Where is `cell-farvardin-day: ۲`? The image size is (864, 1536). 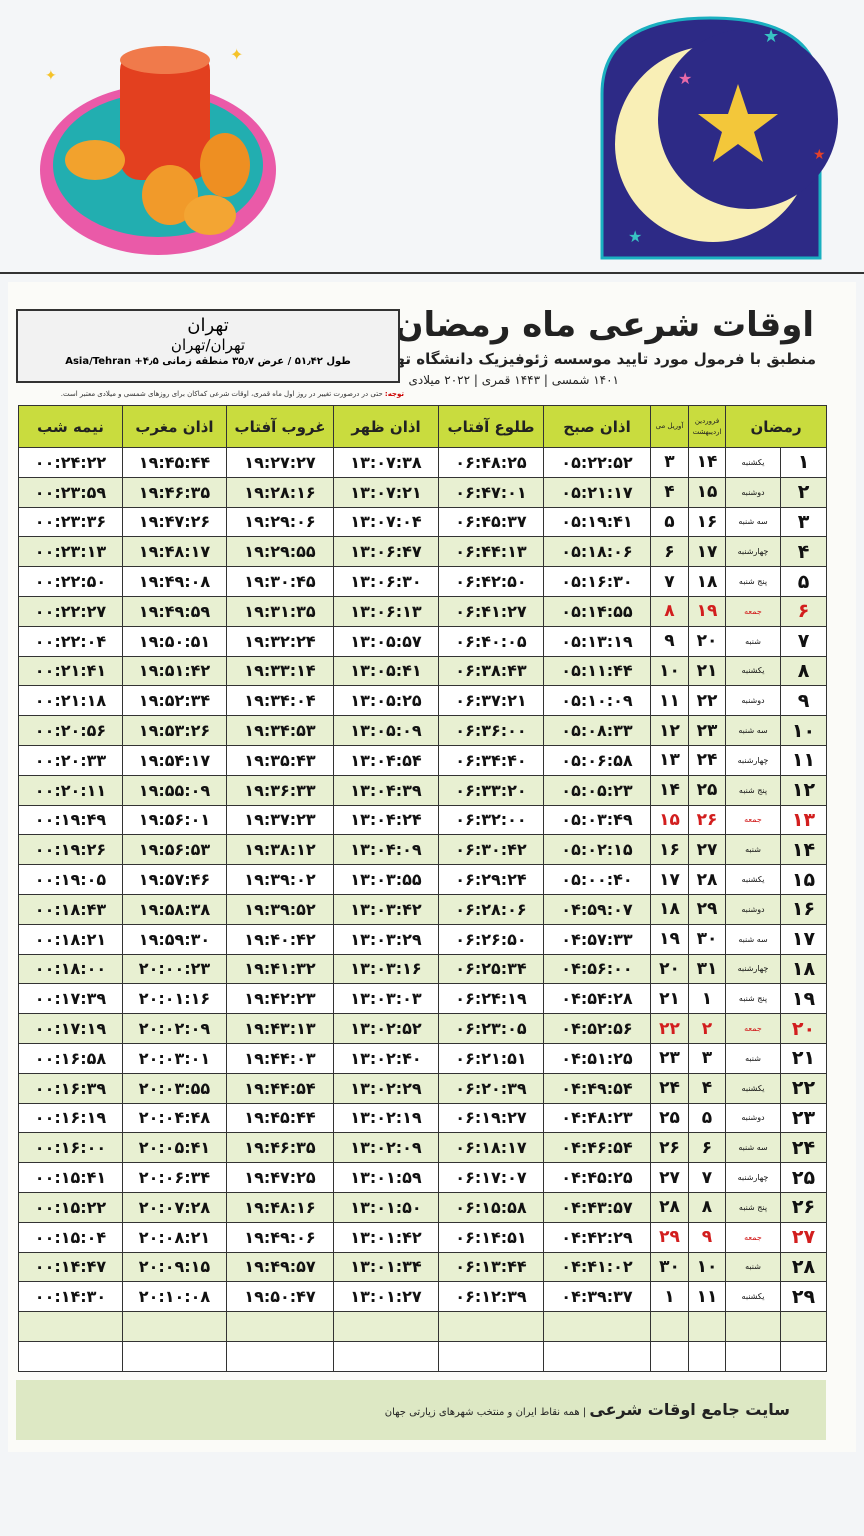
cell-farvardin-day: ۲ is located at coordinates (707, 1028).